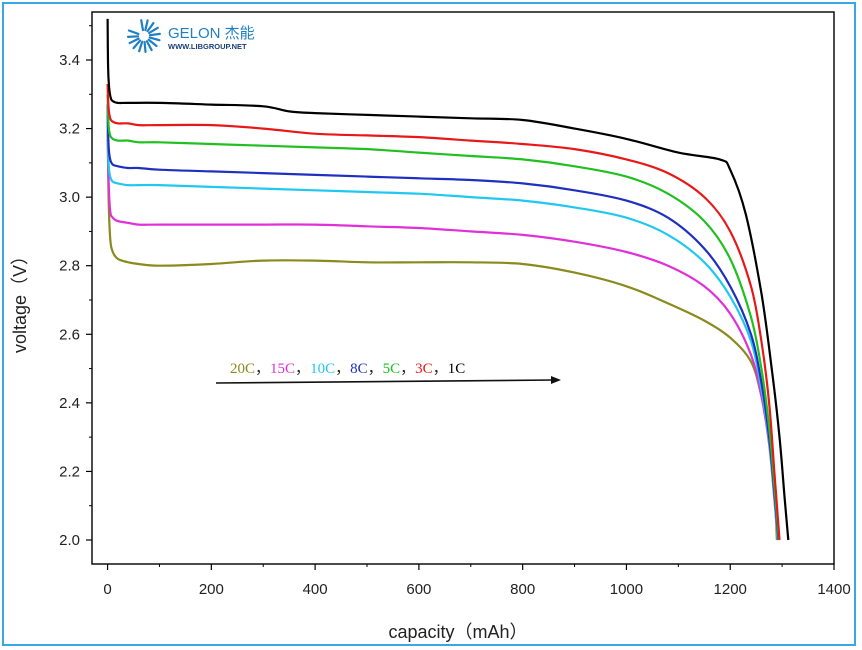  I want to click on legend-item-1c: 1C, so click(457, 369).